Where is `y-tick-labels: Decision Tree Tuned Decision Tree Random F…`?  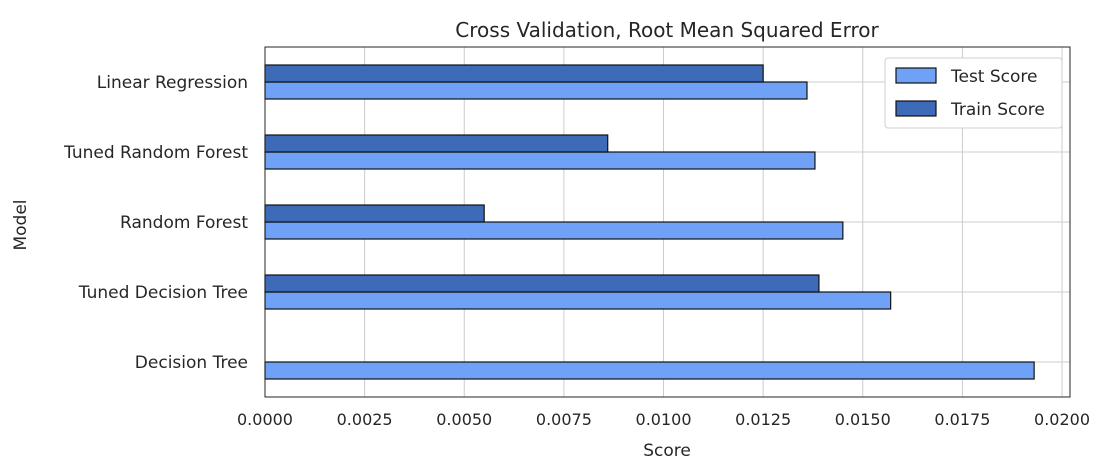 y-tick-labels: Decision Tree Tuned Decision Tree Random F… is located at coordinates (155, 223).